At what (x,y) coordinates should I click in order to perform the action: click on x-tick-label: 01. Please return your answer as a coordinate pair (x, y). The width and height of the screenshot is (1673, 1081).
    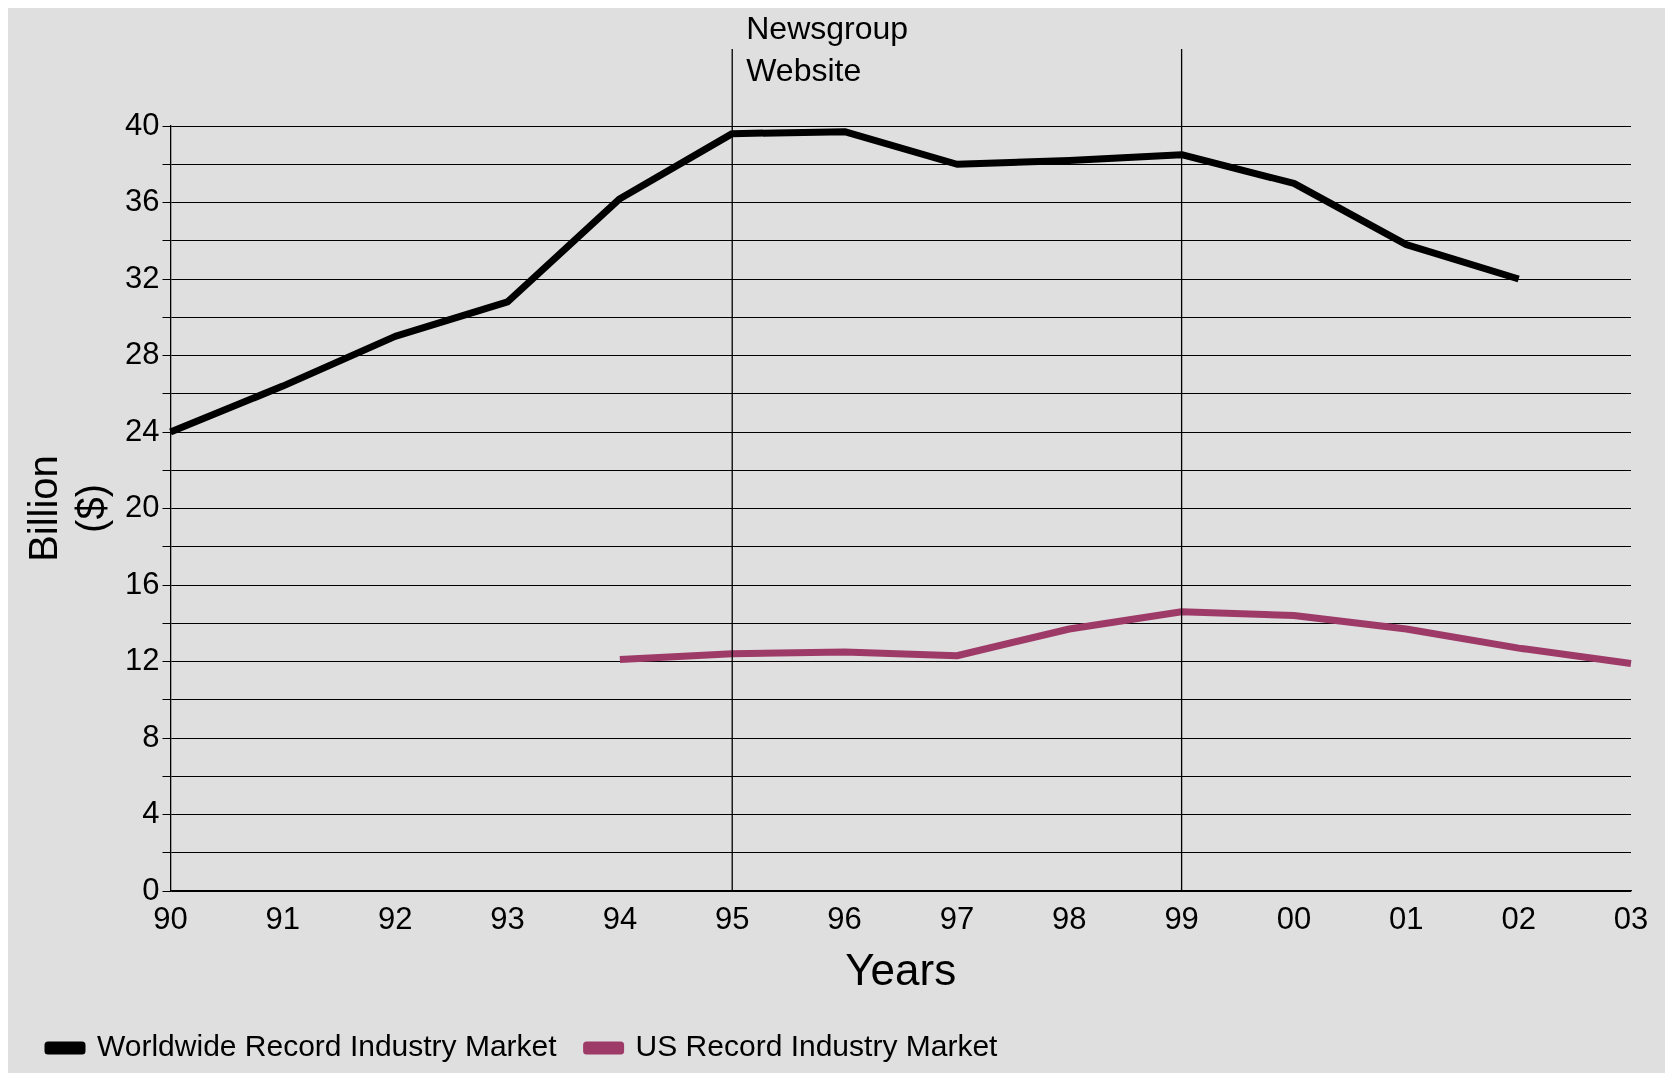
    Looking at the image, I should click on (1406, 919).